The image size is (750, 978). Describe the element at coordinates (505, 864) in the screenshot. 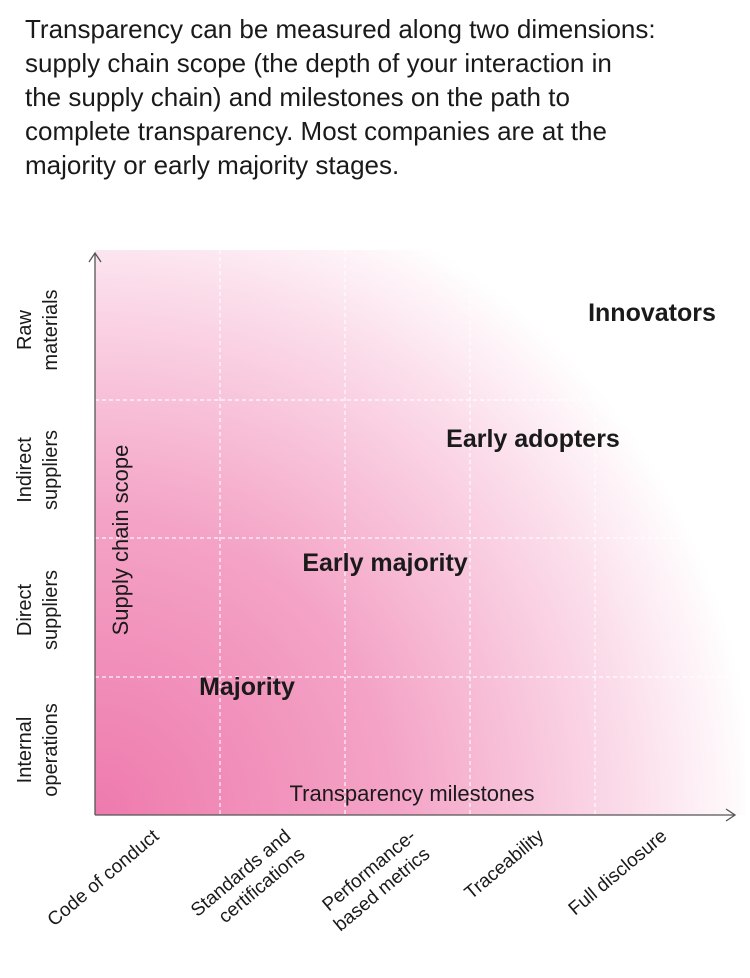

I see `column-label: Traceability` at that location.